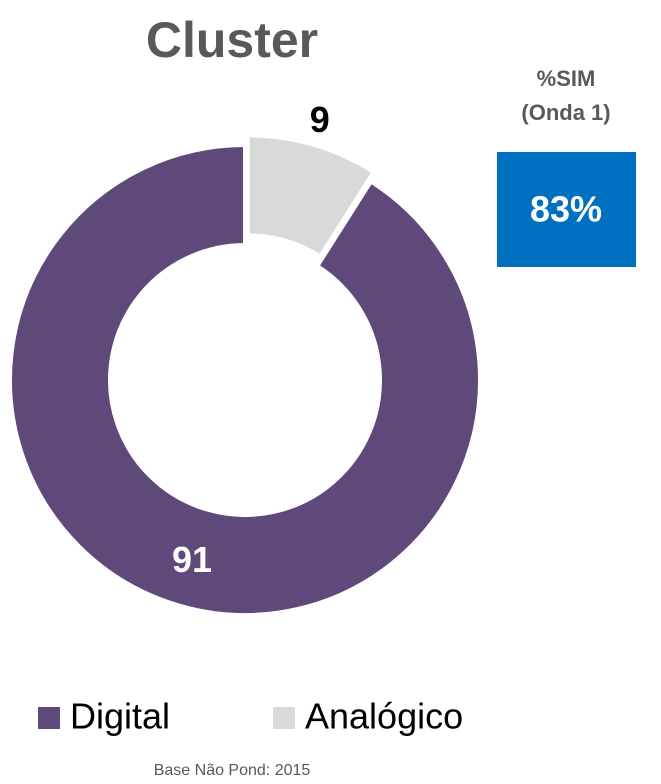 This screenshot has height=784, width=661. I want to click on legend-label: Digital, so click(120, 716).